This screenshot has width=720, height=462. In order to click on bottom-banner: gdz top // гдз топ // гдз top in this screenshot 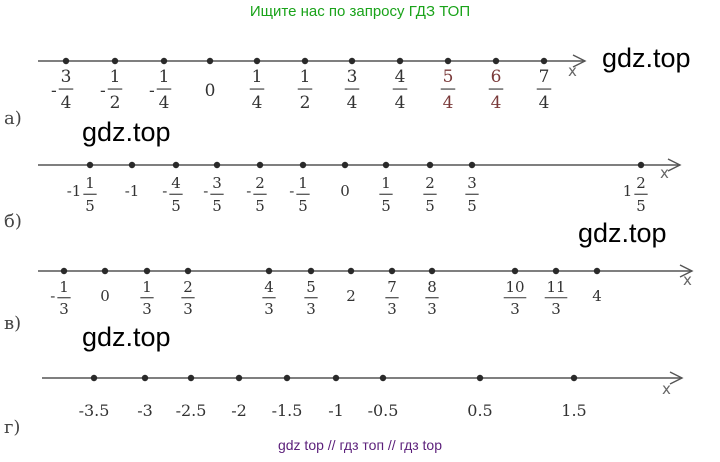, I will do `click(360, 445)`.